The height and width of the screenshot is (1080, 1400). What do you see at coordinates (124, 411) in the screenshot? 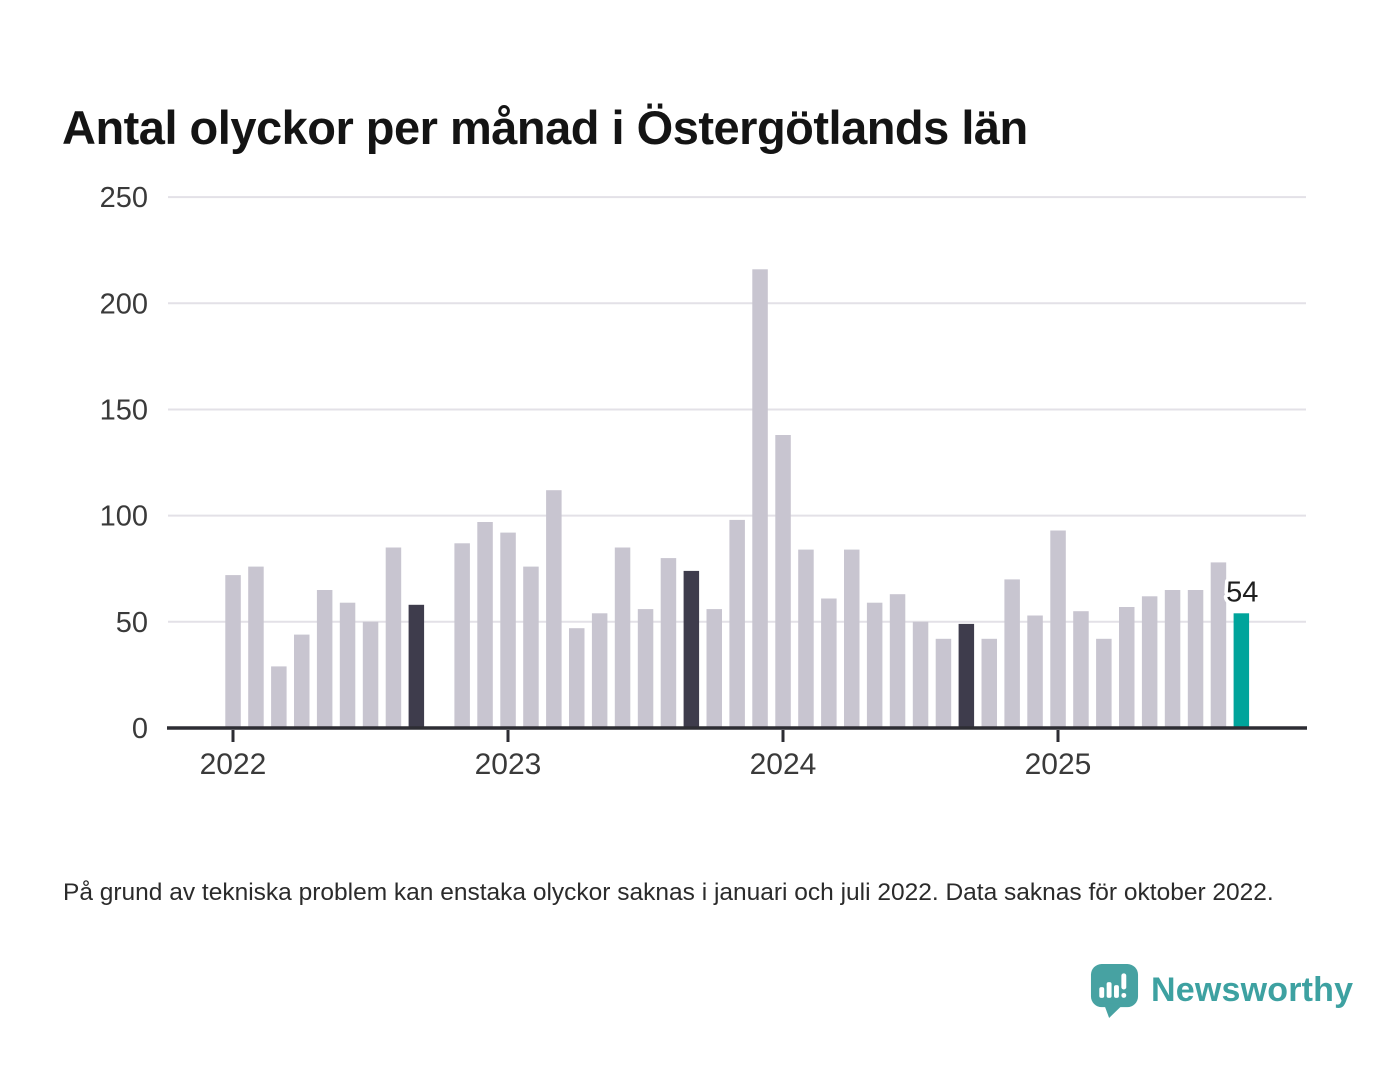
I see `y-axis-tick-label: 150` at bounding box center [124, 411].